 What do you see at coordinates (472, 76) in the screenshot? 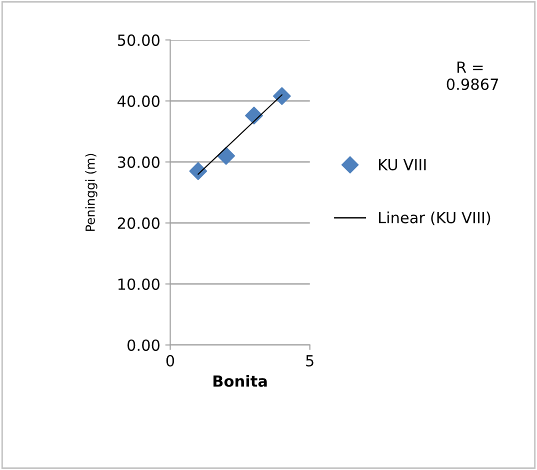
I see `text: R = 0.9867` at bounding box center [472, 76].